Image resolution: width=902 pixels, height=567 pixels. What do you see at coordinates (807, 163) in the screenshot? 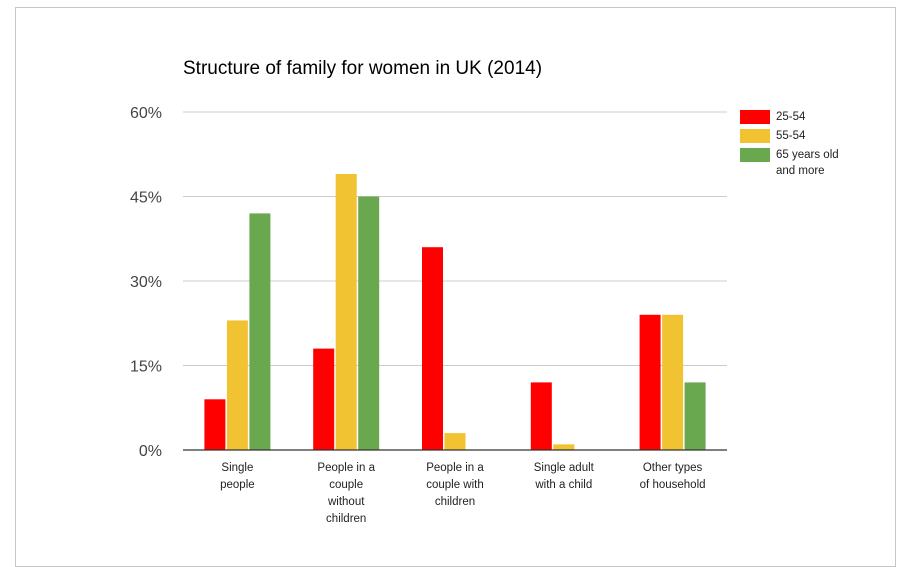
I see `legend-label: 65 years old and more` at bounding box center [807, 163].